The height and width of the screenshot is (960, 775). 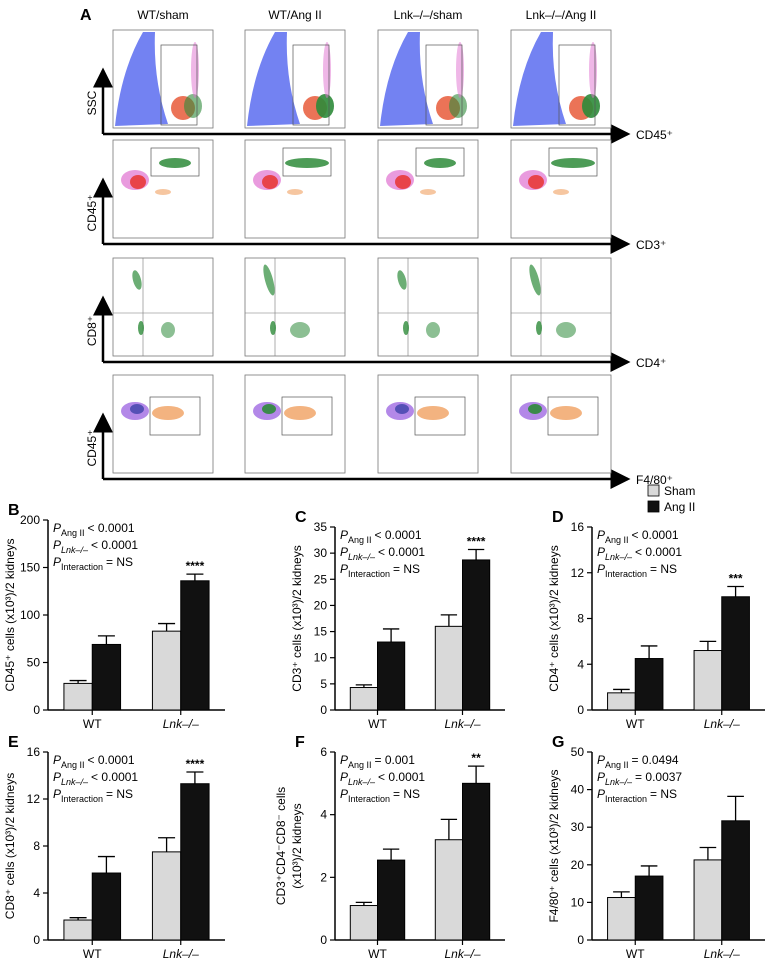 What do you see at coordinates (578, 573) in the screenshot?
I see `y-tick-label: 12` at bounding box center [578, 573].